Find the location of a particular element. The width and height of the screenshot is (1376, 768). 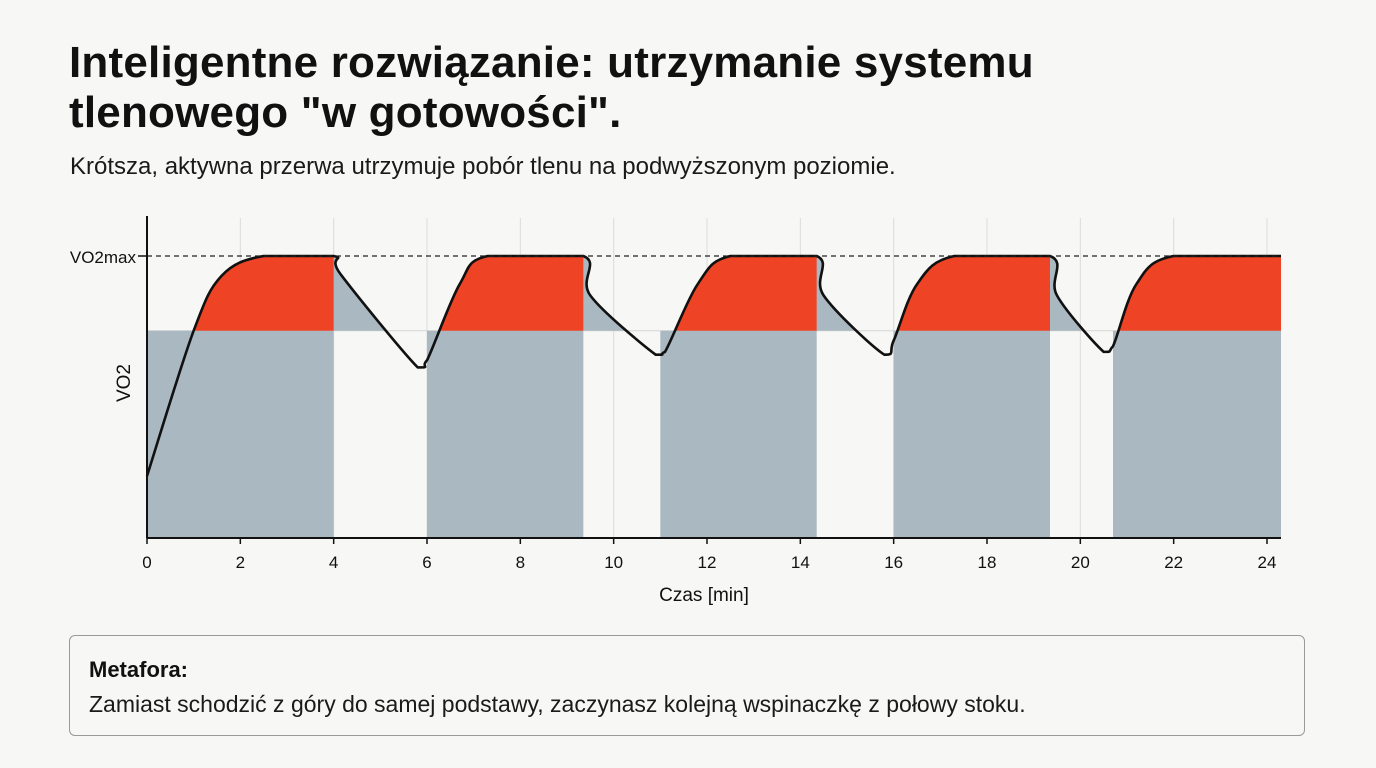

x-tick-label: 2 is located at coordinates (240, 562).